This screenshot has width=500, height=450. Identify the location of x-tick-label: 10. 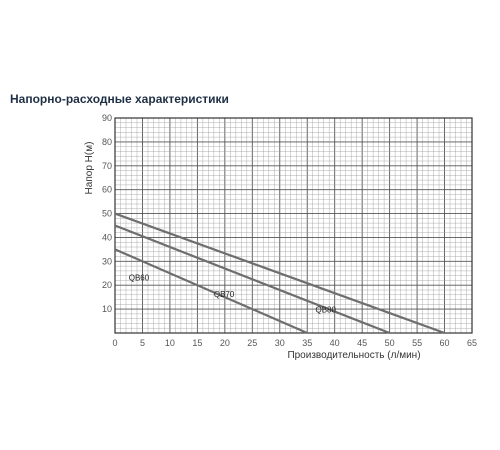
(170, 343).